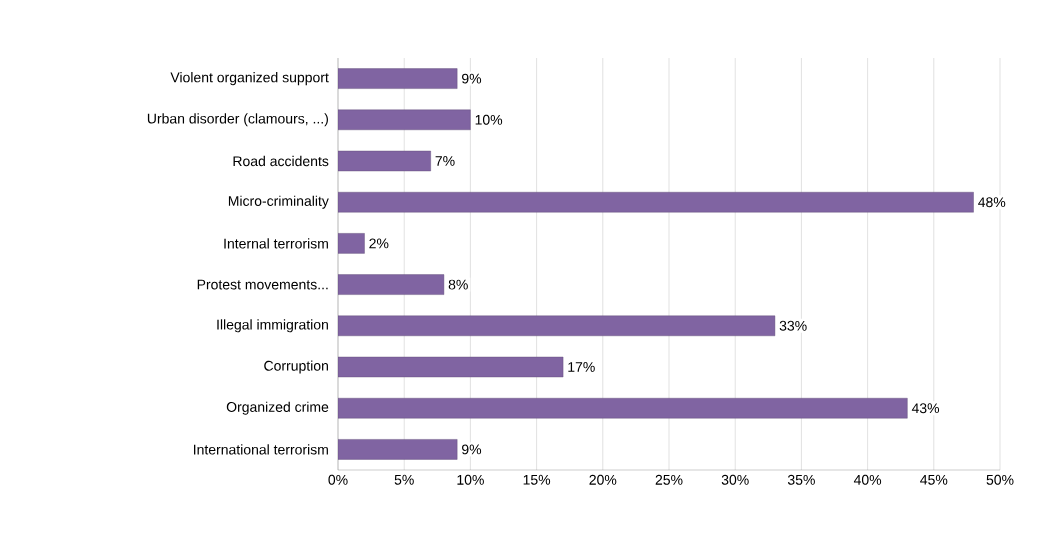 The height and width of the screenshot is (553, 1052). I want to click on data-label: 17%, so click(581, 367).